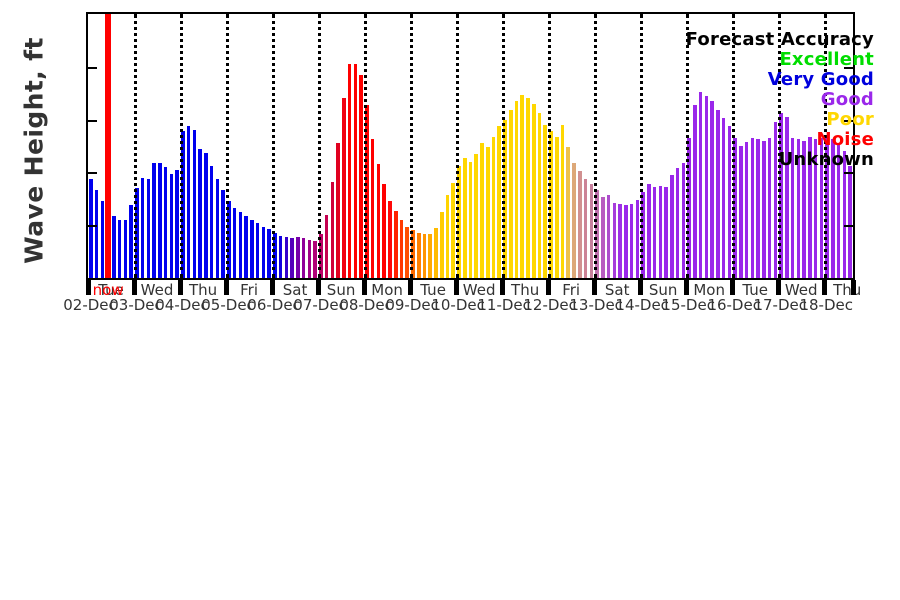 This screenshot has height=600, width=900. I want to click on x-axis-date-label: 17-Dec, so click(780, 305).